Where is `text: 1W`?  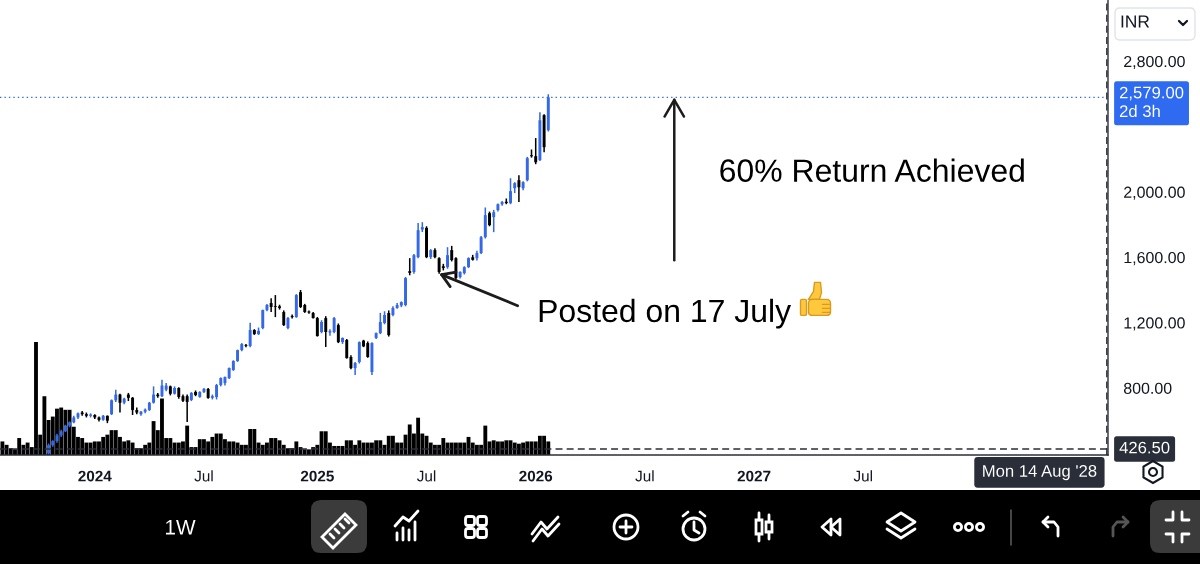
text: 1W is located at coordinates (180, 527).